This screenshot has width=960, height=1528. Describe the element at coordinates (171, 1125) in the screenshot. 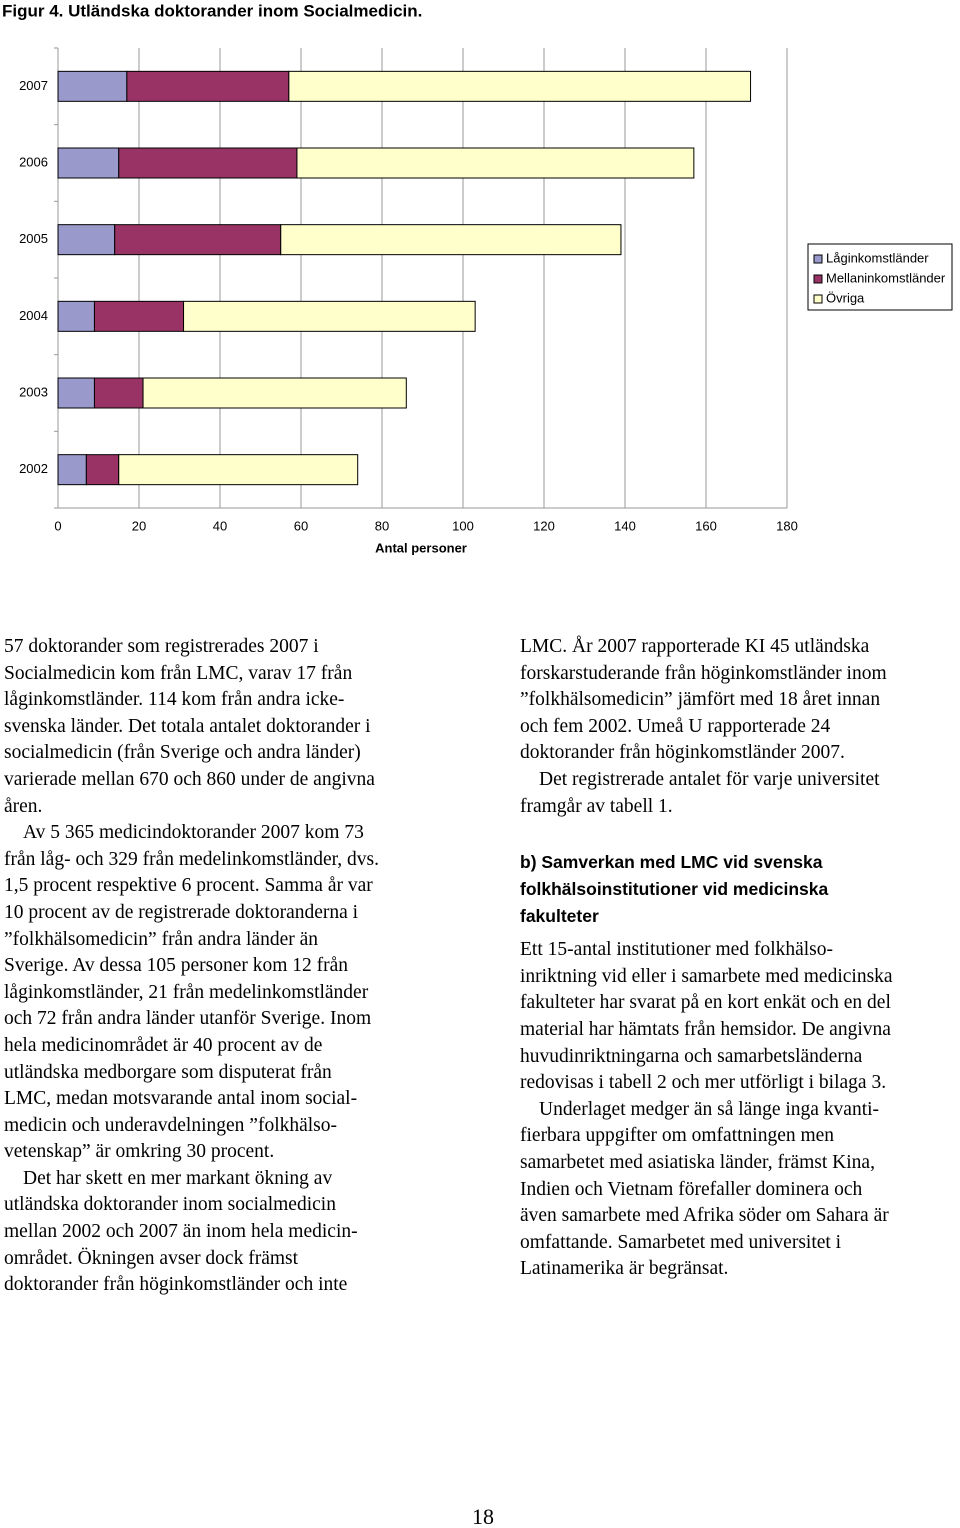

I see `text-line: medicin och underavdelningen ”folkhälso-` at that location.